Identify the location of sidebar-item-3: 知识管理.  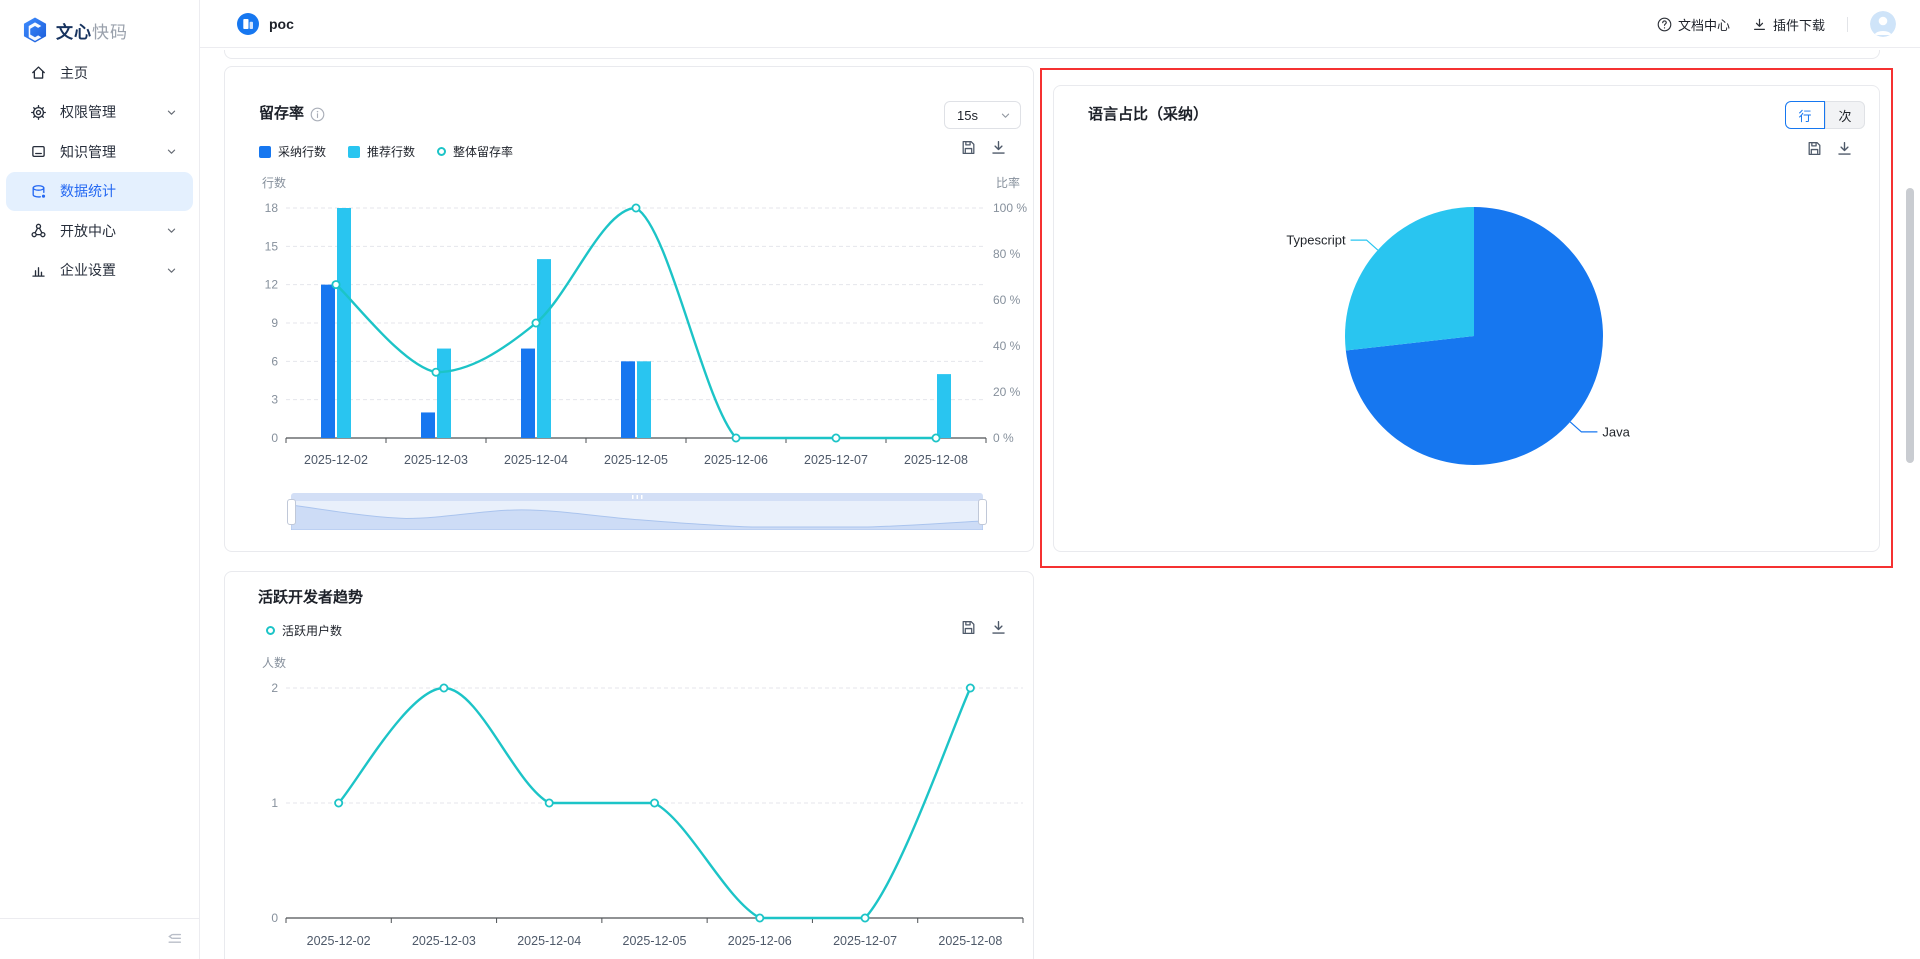
(99, 152).